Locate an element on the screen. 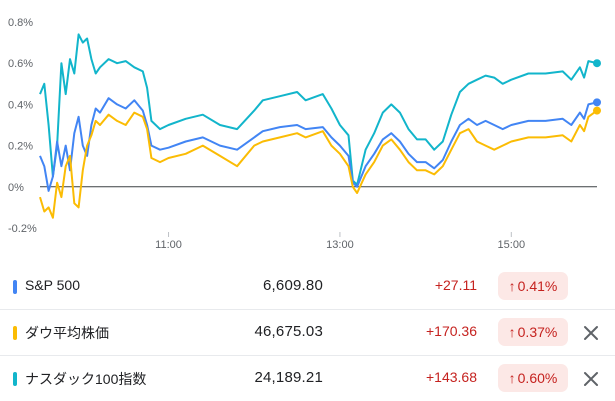 Image resolution: width=615 pixels, height=401 pixels. percent-change-value: 0.60% is located at coordinates (537, 378).